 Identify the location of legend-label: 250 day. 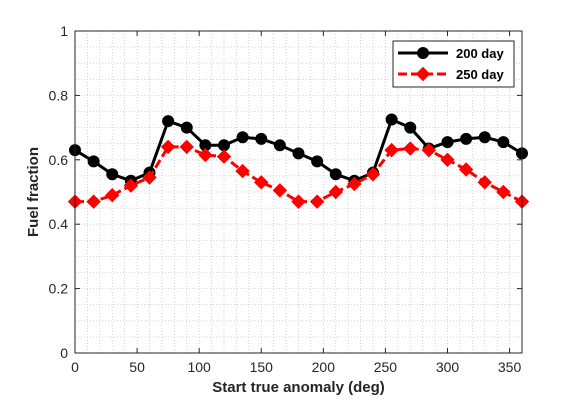
(480, 74).